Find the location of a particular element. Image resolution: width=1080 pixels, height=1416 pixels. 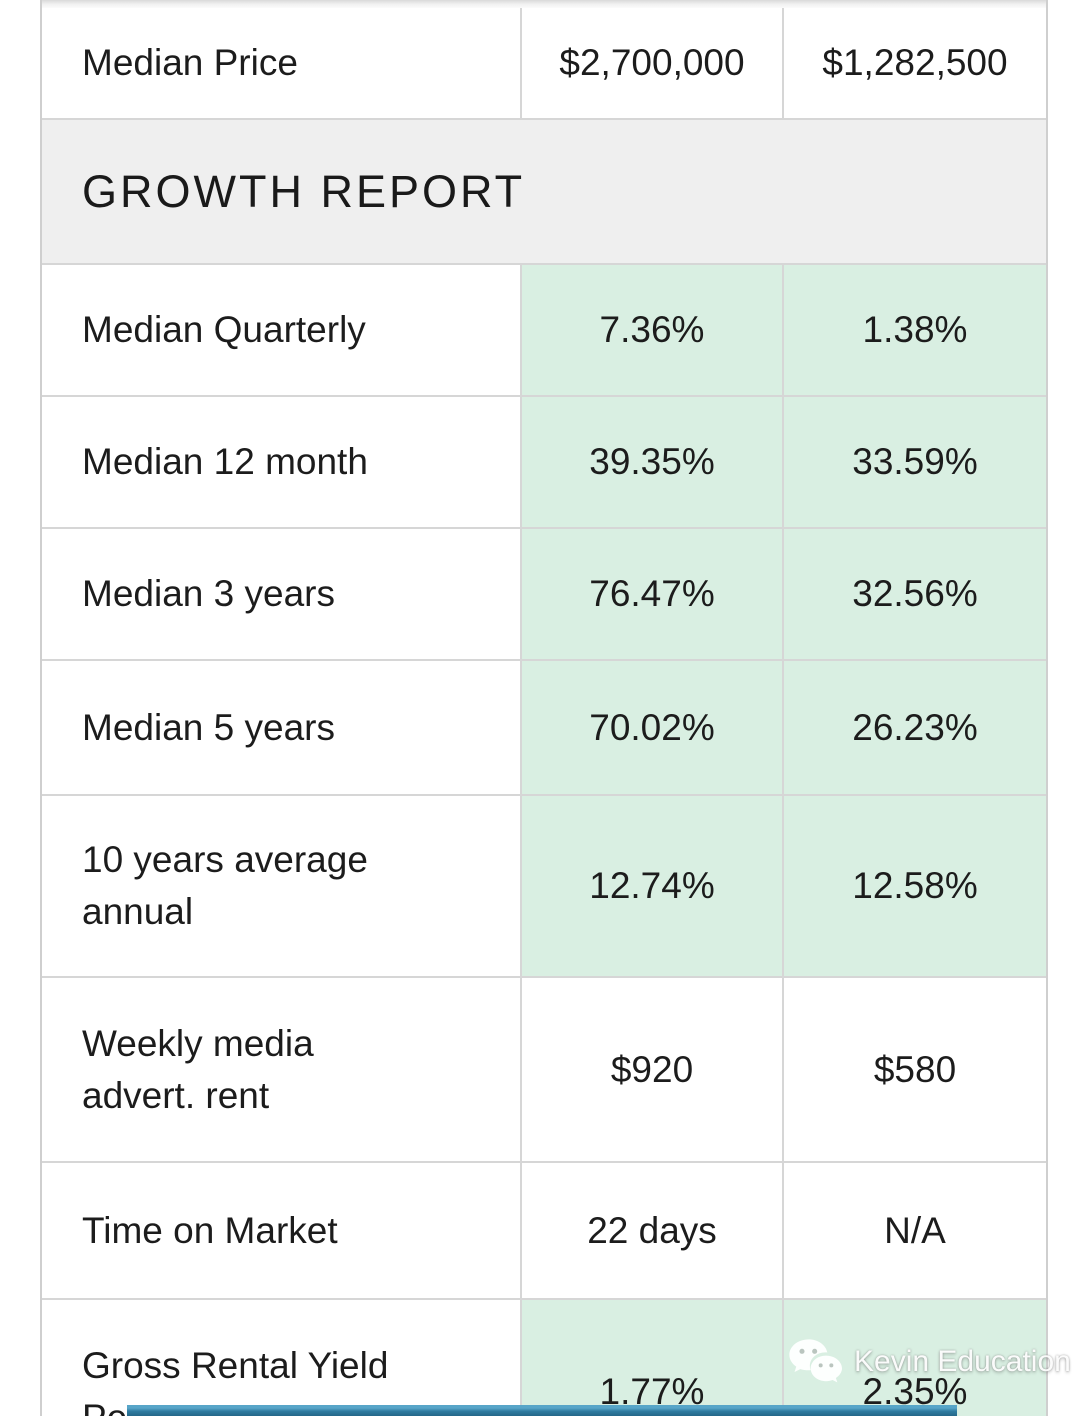

row-value-col1: 76.47% is located at coordinates (653, 594).